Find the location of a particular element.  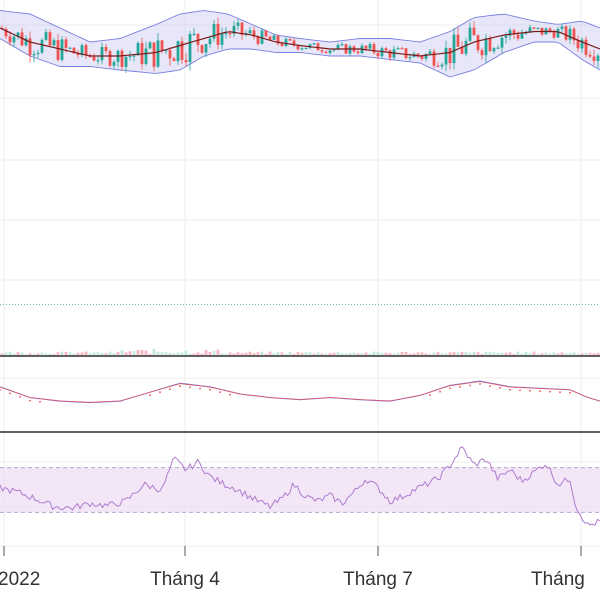

x-tick-label-apr: Tháng 4 is located at coordinates (185, 579).